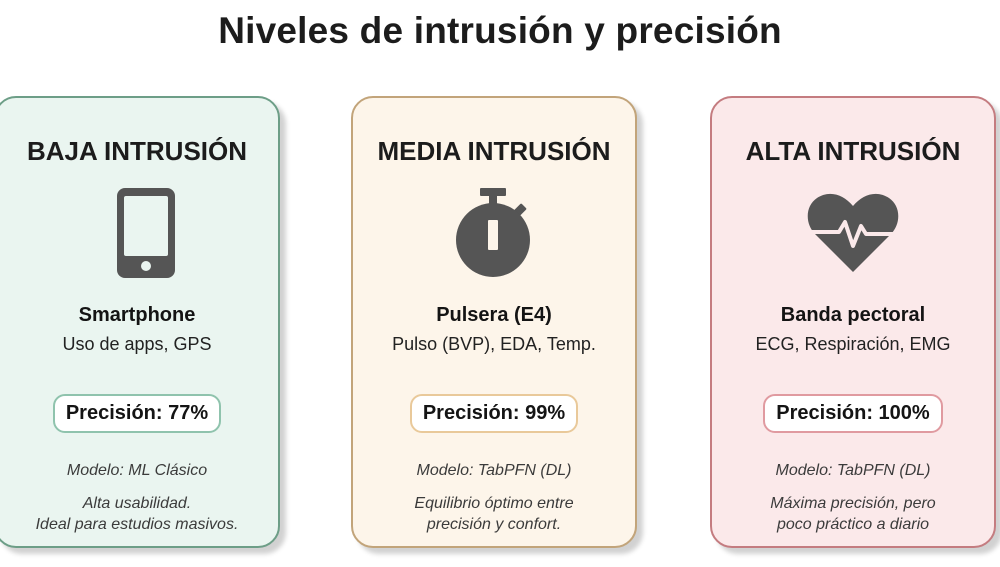 The height and width of the screenshot is (567, 1000). Describe the element at coordinates (137, 344) in the screenshot. I see `device-signals: Uso de apps, GPS` at that location.